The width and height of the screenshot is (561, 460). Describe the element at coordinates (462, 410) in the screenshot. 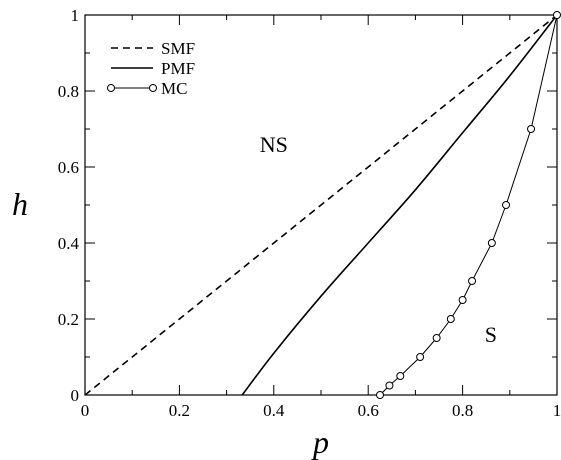

I see `x-tick-label: 0.8` at that location.